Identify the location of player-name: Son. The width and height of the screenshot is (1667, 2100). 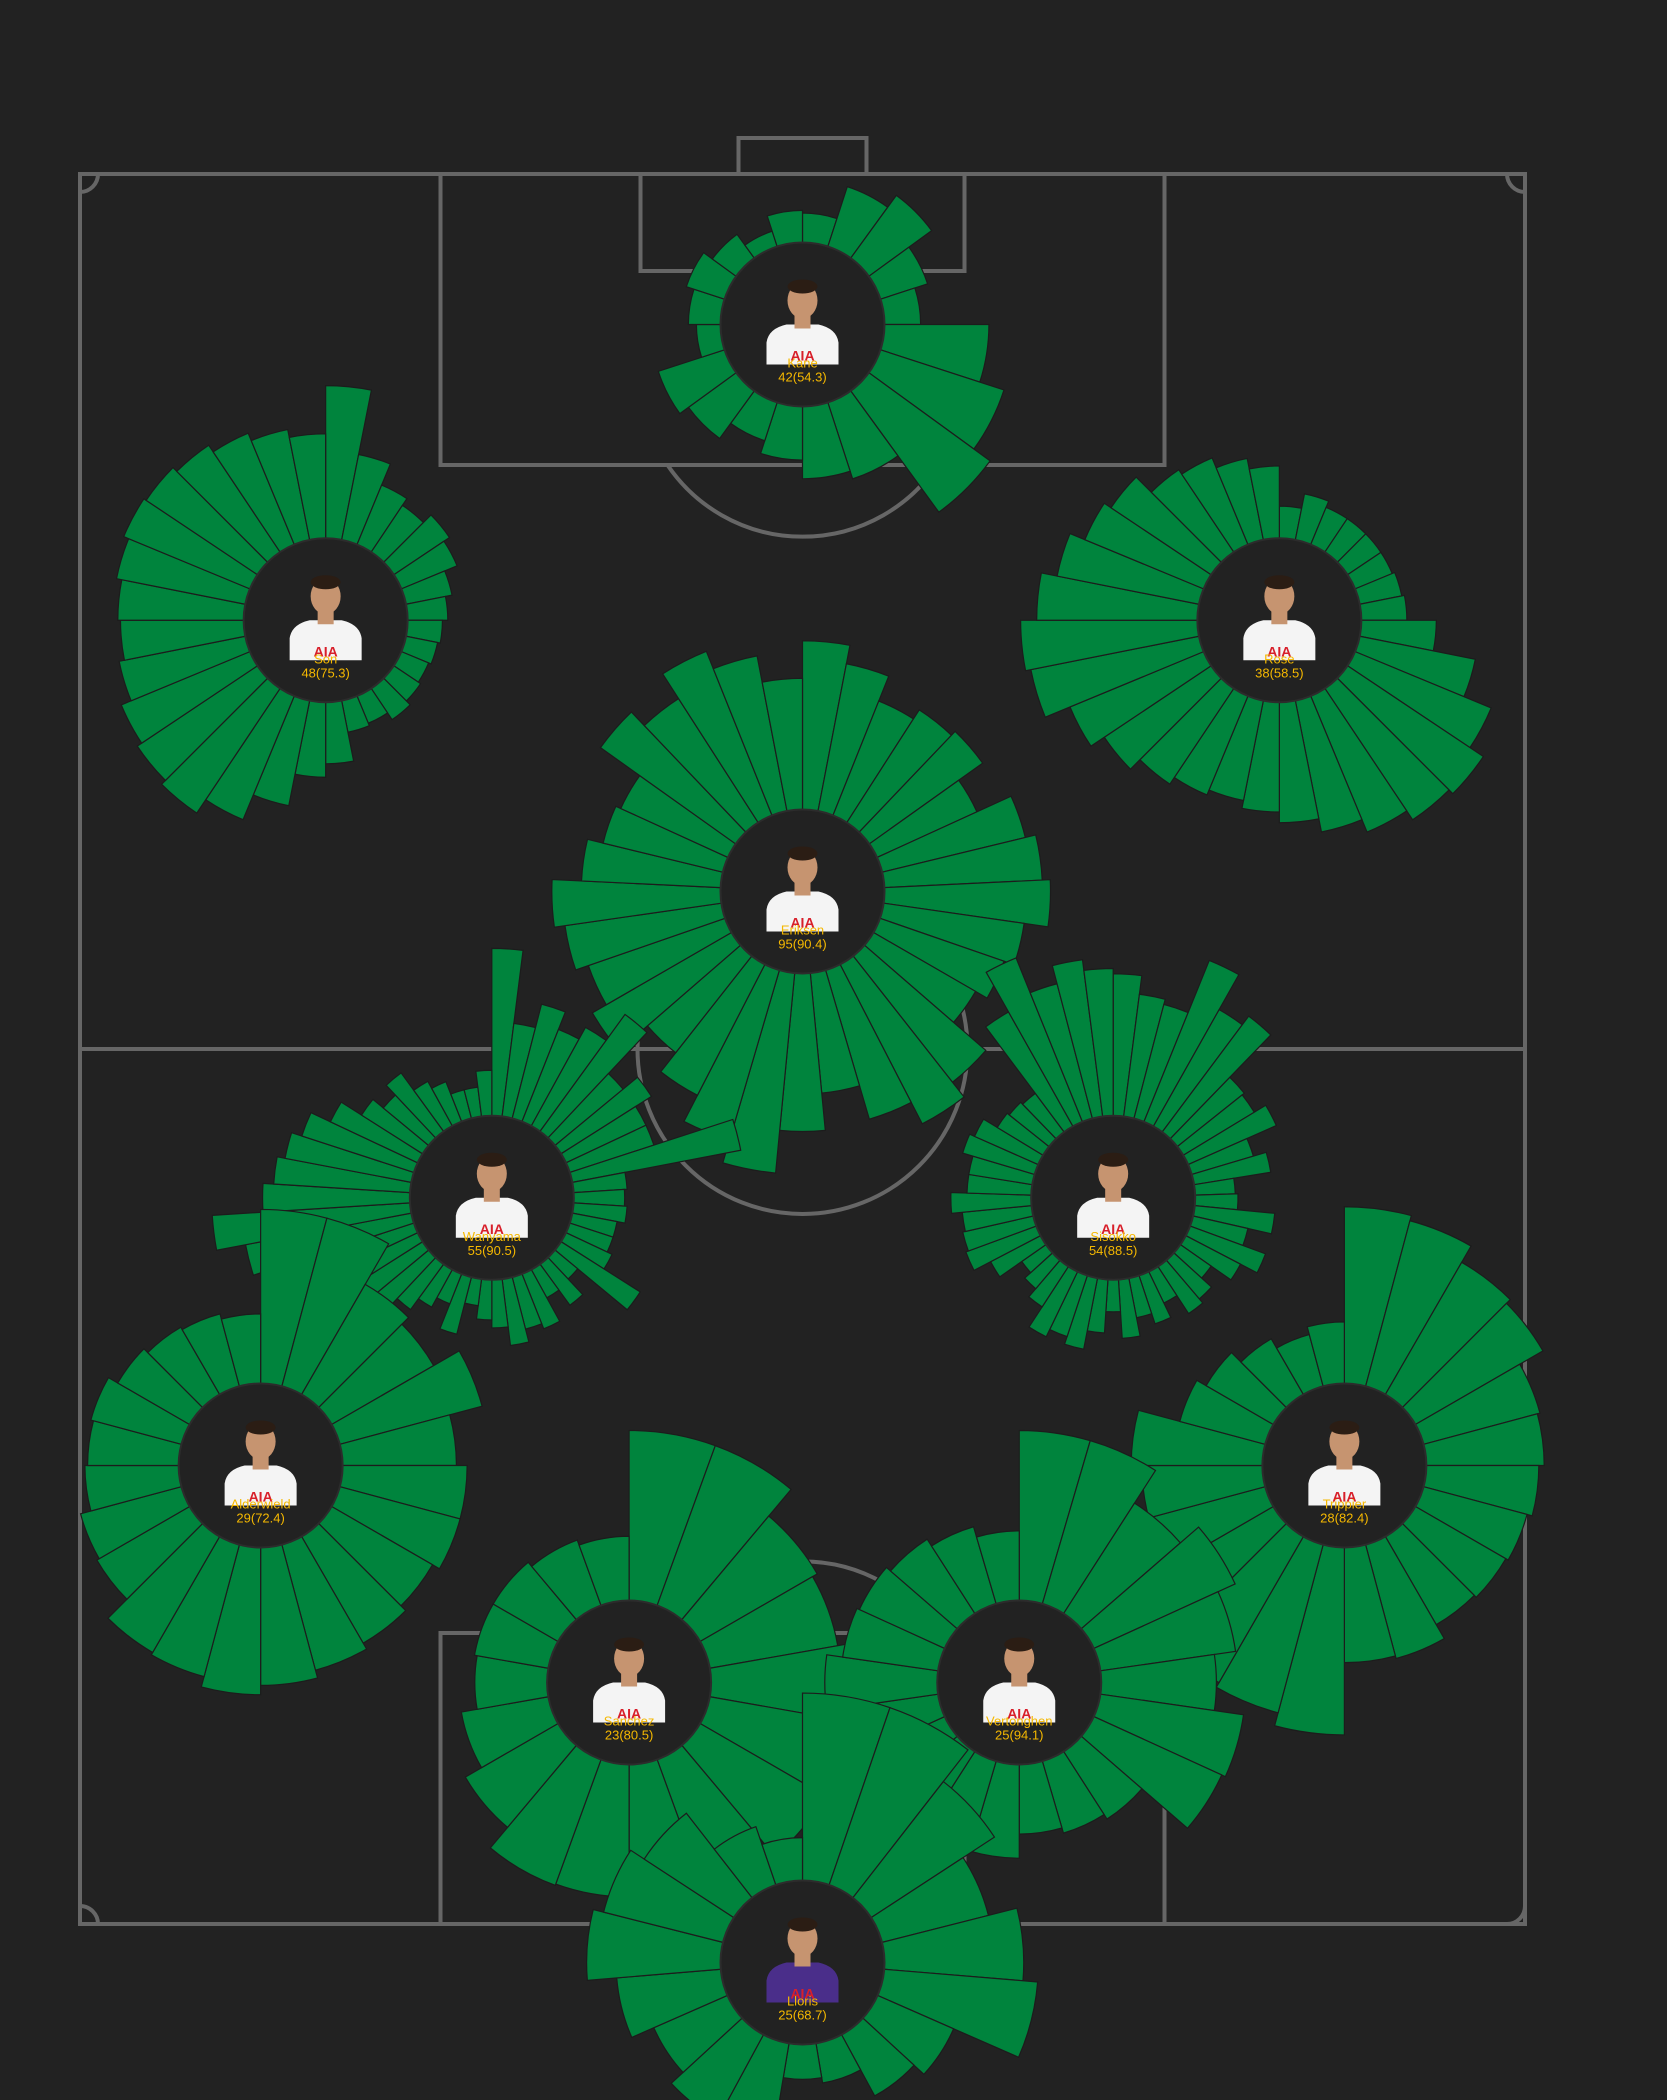
(325, 658).